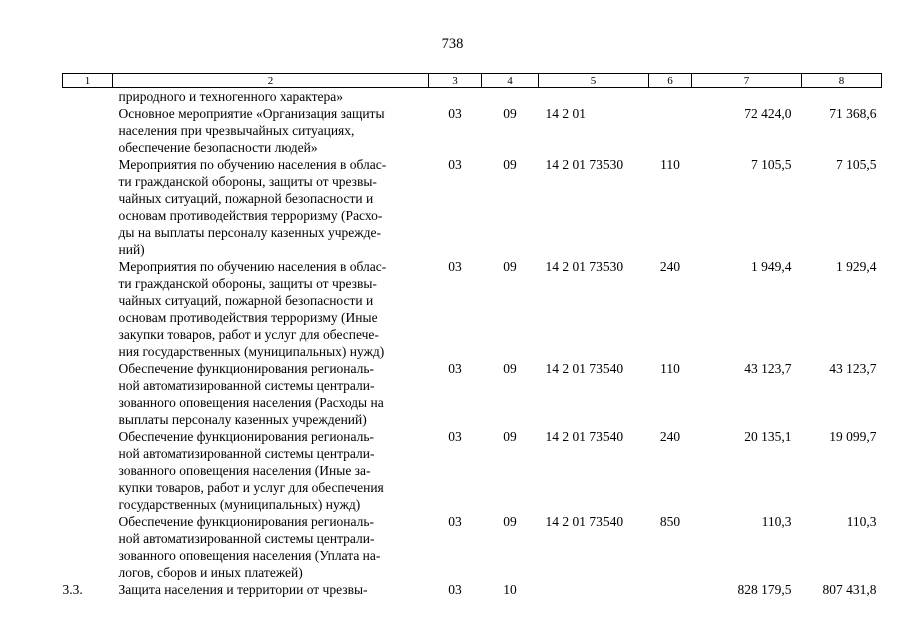 The height and width of the screenshot is (640, 905). What do you see at coordinates (776, 521) in the screenshot?
I see `cell-amount-1: 110,3` at bounding box center [776, 521].